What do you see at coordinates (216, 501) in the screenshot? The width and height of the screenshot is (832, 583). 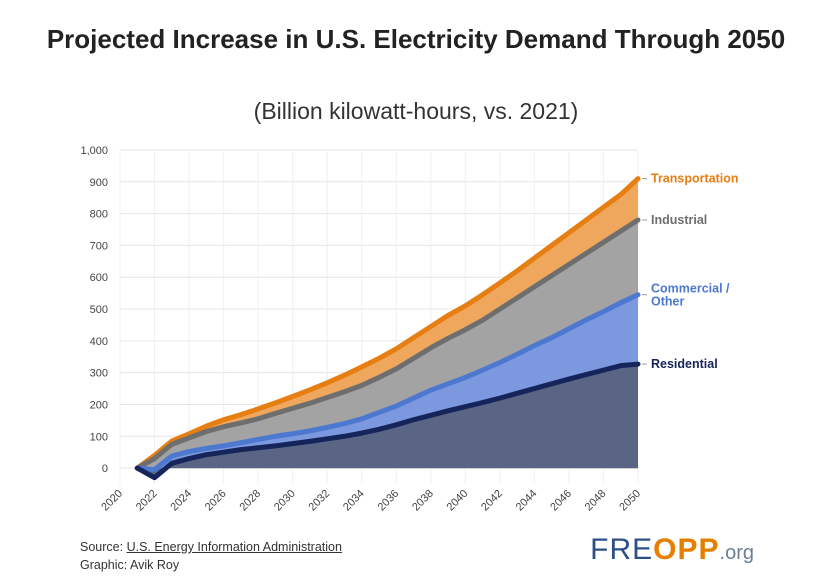 I see `x-tick-label: 2026` at bounding box center [216, 501].